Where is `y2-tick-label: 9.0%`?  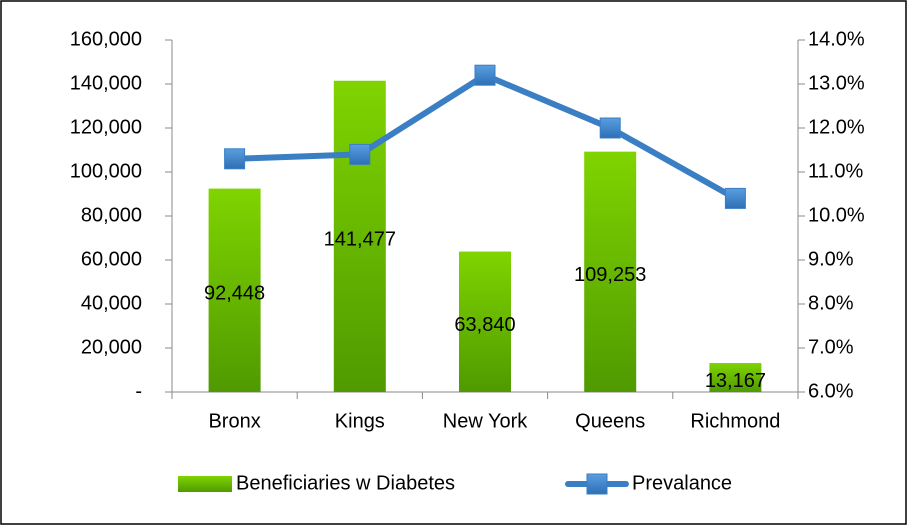 y2-tick-label: 9.0% is located at coordinates (831, 259).